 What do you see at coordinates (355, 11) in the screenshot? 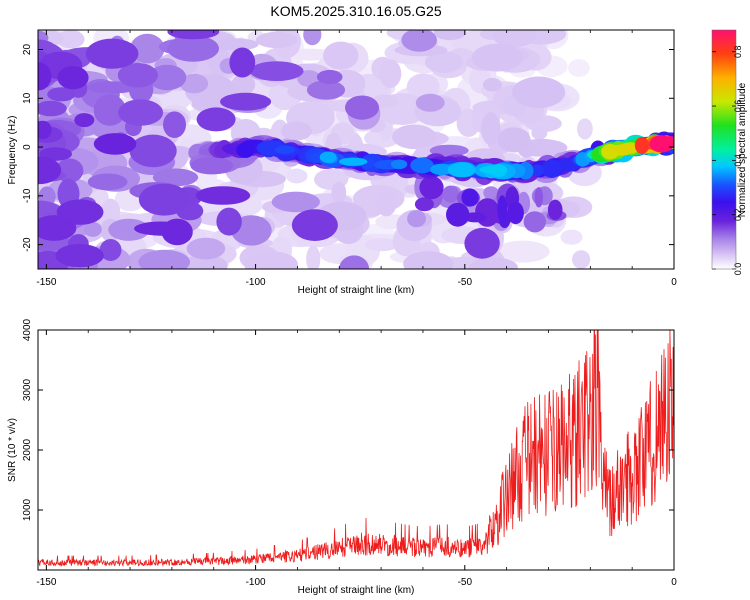
I see `figure-title: KOM5.2025.310.16.05.G25` at bounding box center [355, 11].